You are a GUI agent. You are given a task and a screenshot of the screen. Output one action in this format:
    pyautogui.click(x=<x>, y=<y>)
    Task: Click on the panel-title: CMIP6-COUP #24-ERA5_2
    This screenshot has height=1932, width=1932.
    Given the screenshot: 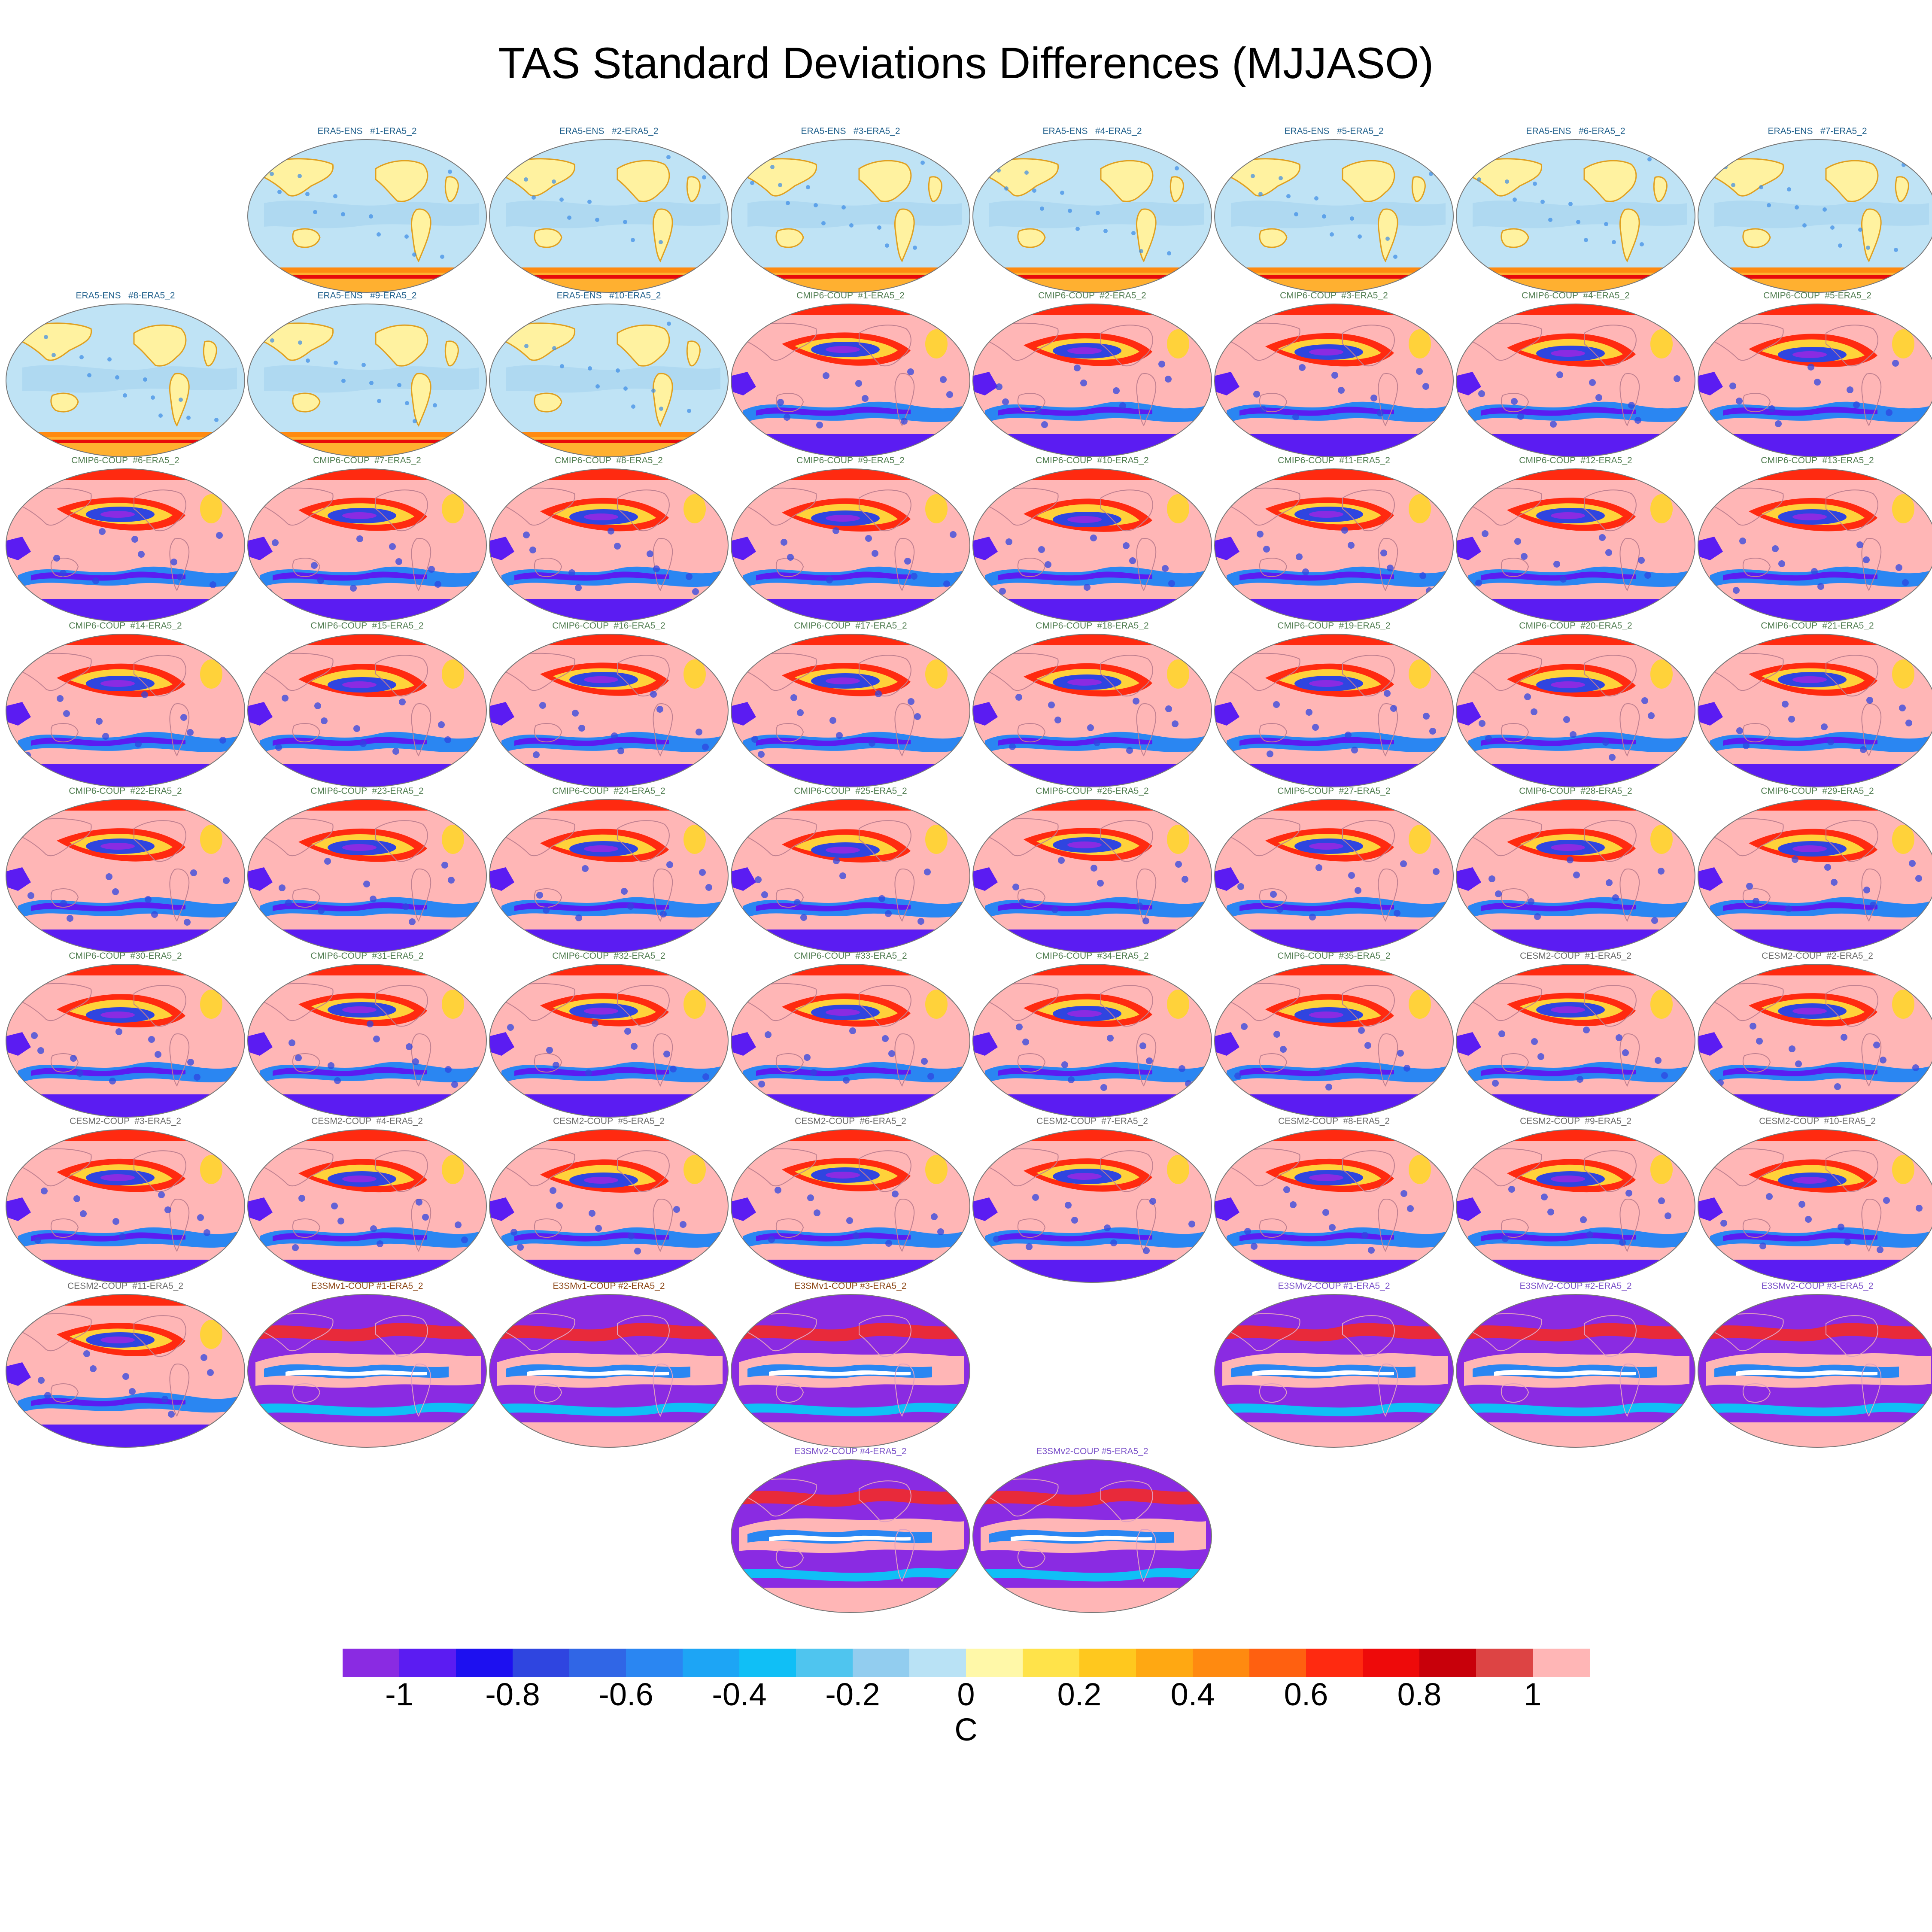 What is the action you would take?
    pyautogui.click(x=608, y=791)
    